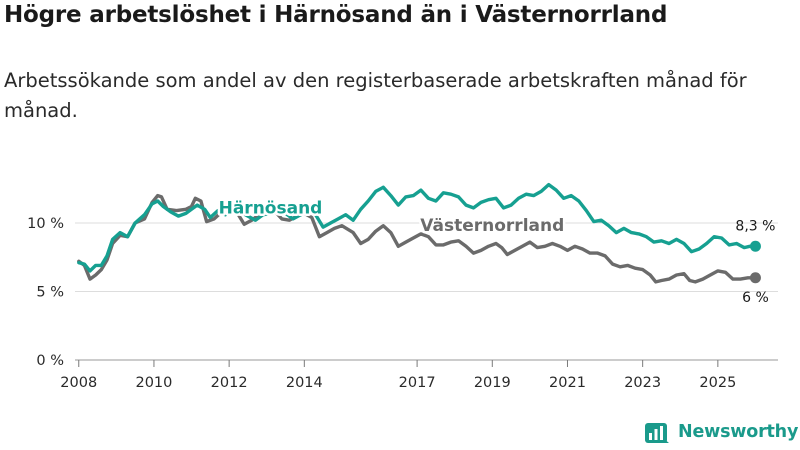 This screenshot has height=450, width=800. What do you see at coordinates (153, 383) in the screenshot?
I see `x-tick-label: 2010` at bounding box center [153, 383].